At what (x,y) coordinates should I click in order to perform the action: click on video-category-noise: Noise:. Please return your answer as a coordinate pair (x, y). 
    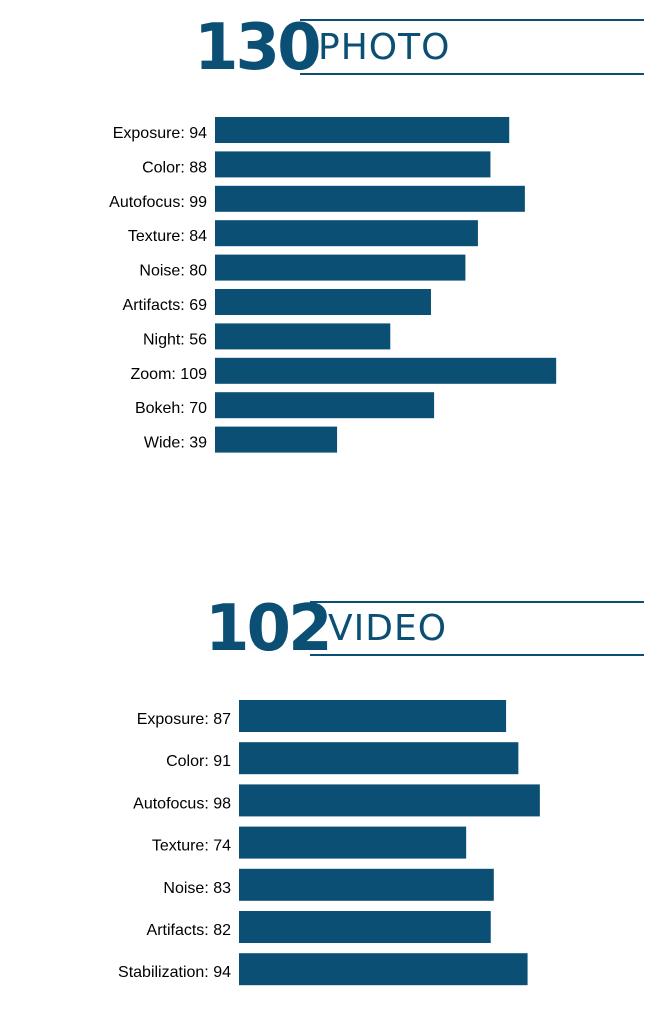
    Looking at the image, I should click on (188, 888).